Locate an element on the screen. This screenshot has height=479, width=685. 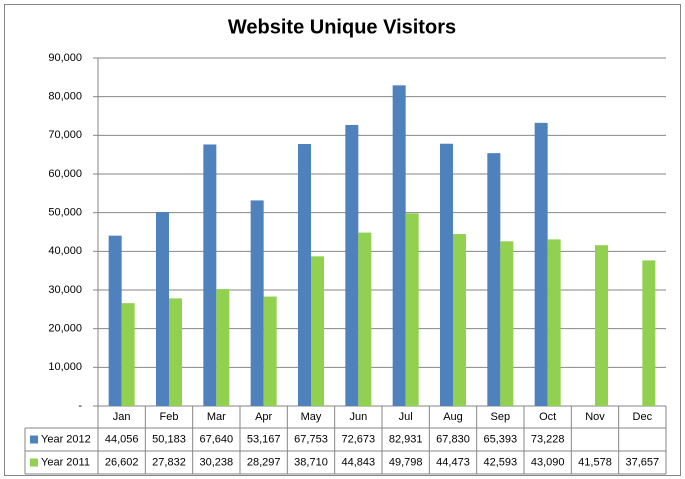
y-tick-label: 20,000 is located at coordinates (65, 329).